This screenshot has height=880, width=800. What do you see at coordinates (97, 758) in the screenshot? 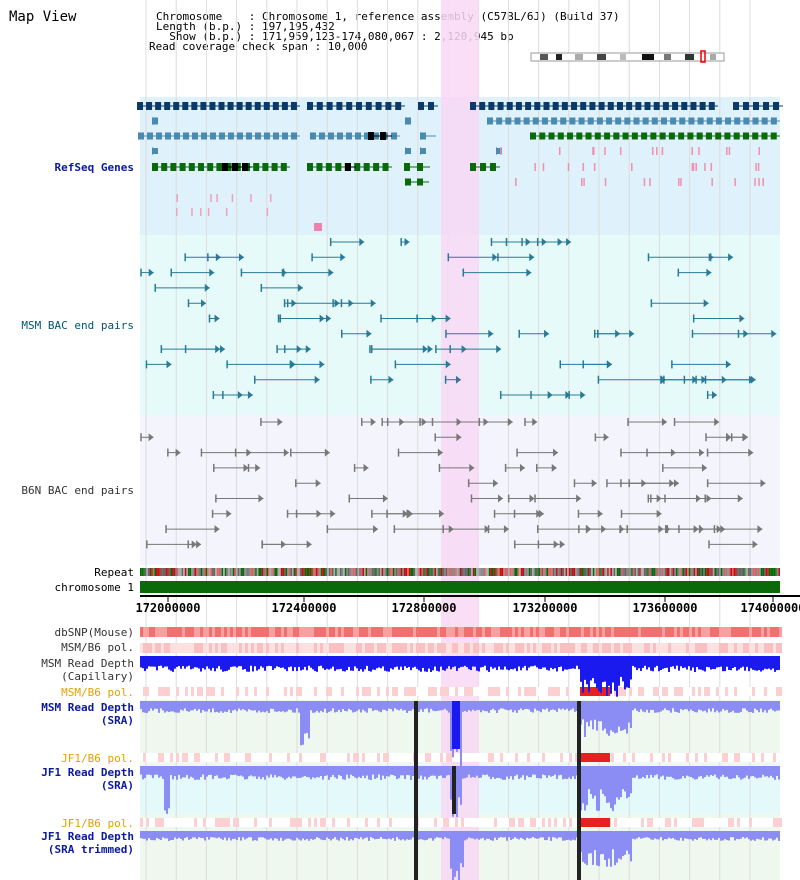
I see `track-label-jf1-b6-pol: JF1/B6 pol.` at bounding box center [97, 758].